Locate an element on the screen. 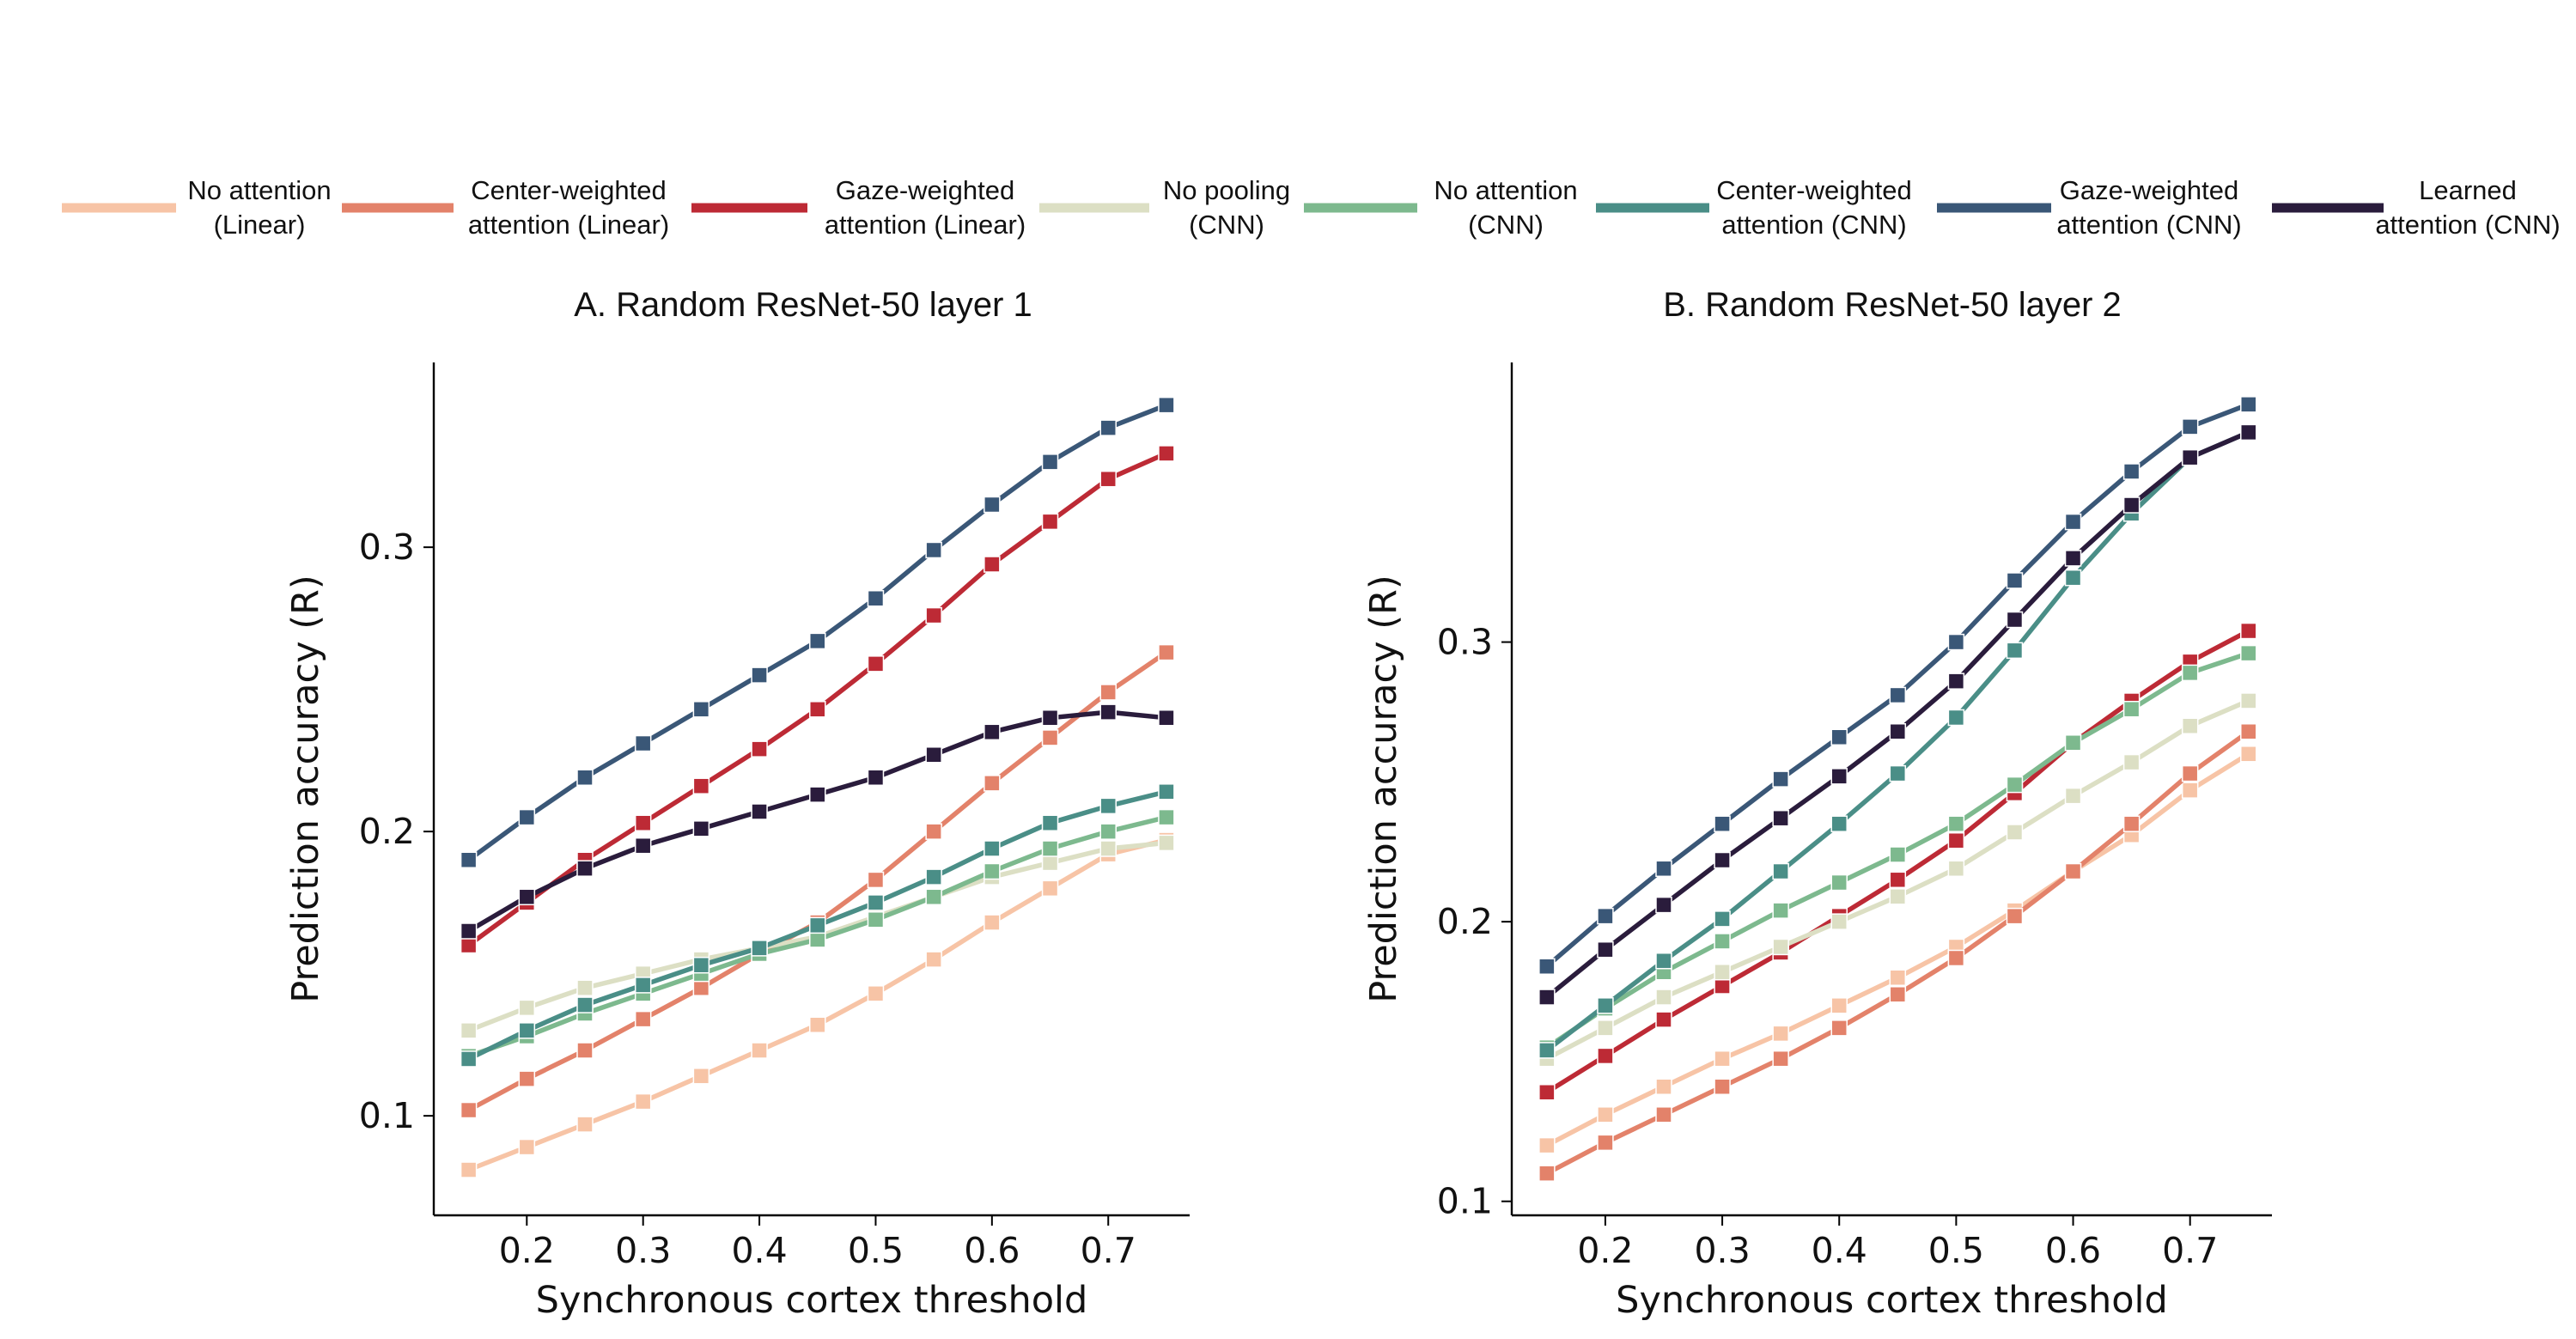  panel-title: B. Random ResNet-50 layer 2 is located at coordinates (1892, 305).